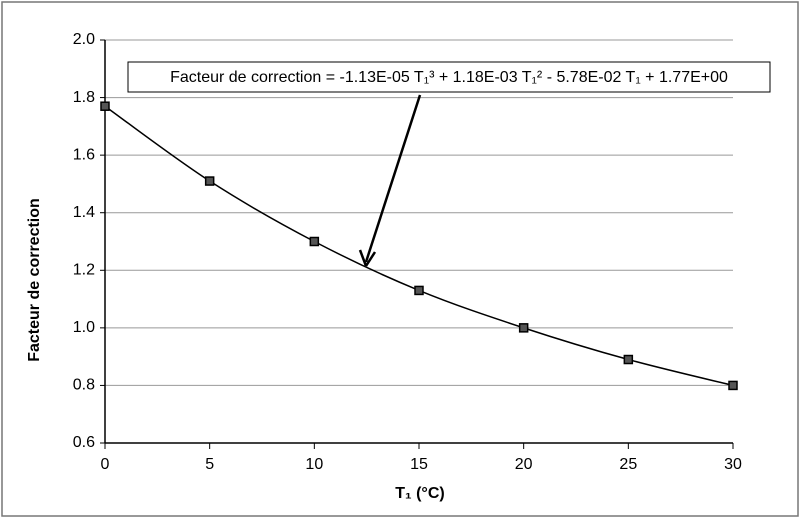  What do you see at coordinates (84, 97) in the screenshot?
I see `y-tick-label: 1.8` at bounding box center [84, 97].